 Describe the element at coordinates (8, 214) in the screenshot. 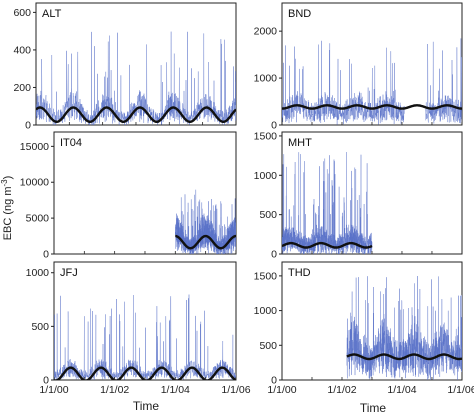

I see `y-axis-label-base: EBC (ng m` at that location.